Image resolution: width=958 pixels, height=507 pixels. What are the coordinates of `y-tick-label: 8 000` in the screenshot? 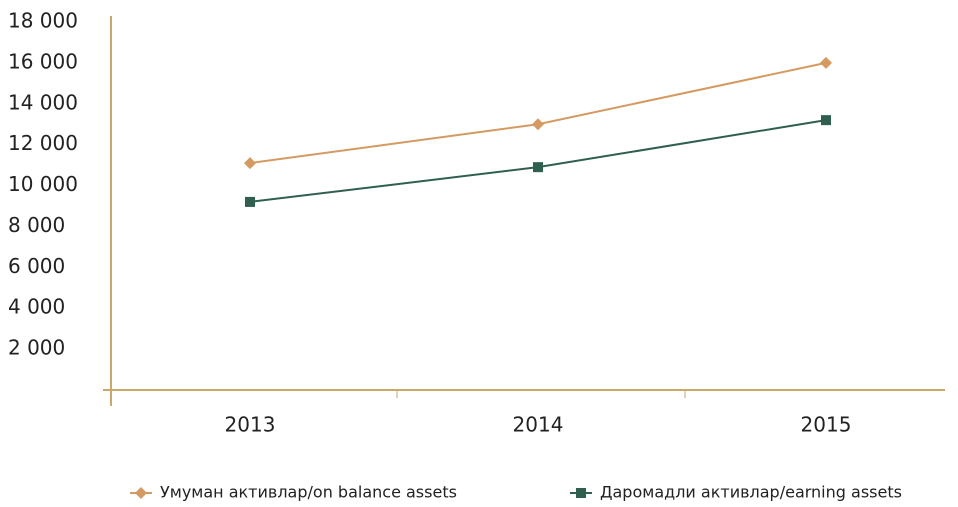 It's located at (36, 225).